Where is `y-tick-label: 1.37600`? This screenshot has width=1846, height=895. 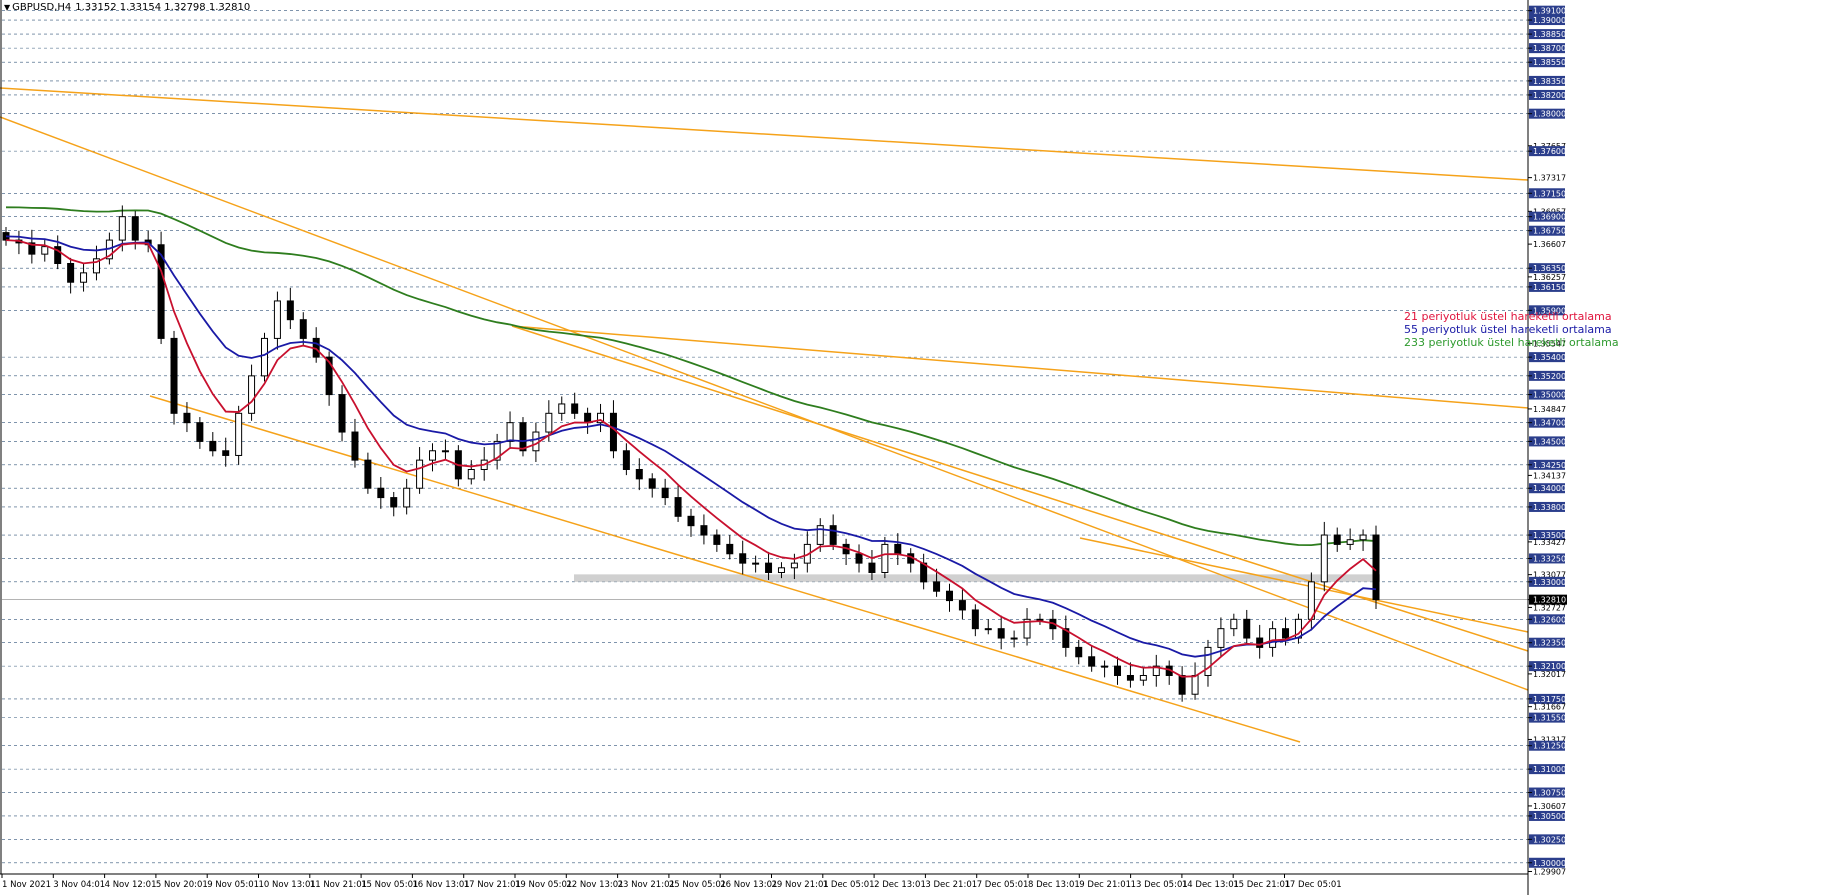
y-tick-label: 1.37600 is located at coordinates (1549, 151).